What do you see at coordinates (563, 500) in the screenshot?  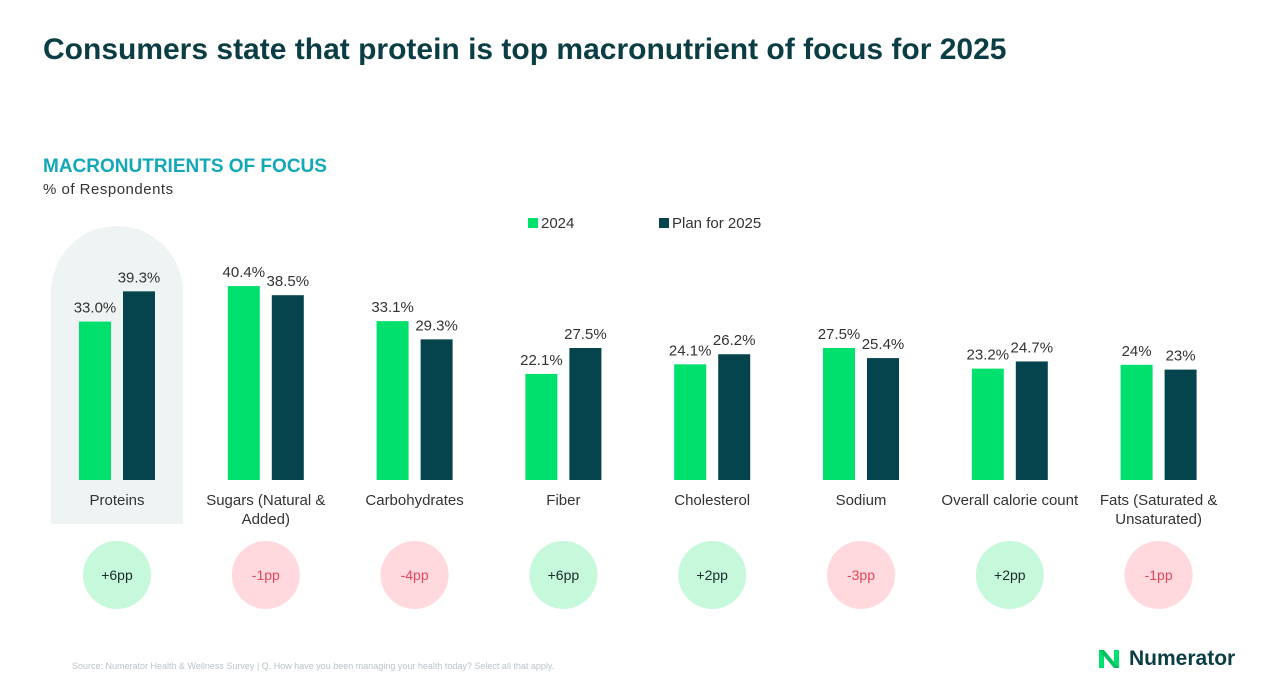 I see `category-label-fiber: Fiber` at bounding box center [563, 500].